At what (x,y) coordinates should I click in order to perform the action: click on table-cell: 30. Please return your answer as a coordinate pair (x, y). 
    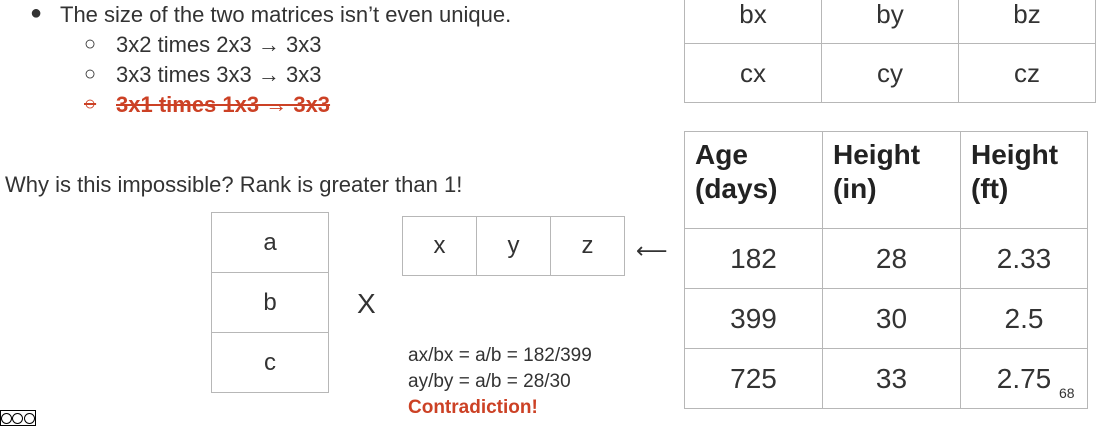
    Looking at the image, I should click on (891, 318).